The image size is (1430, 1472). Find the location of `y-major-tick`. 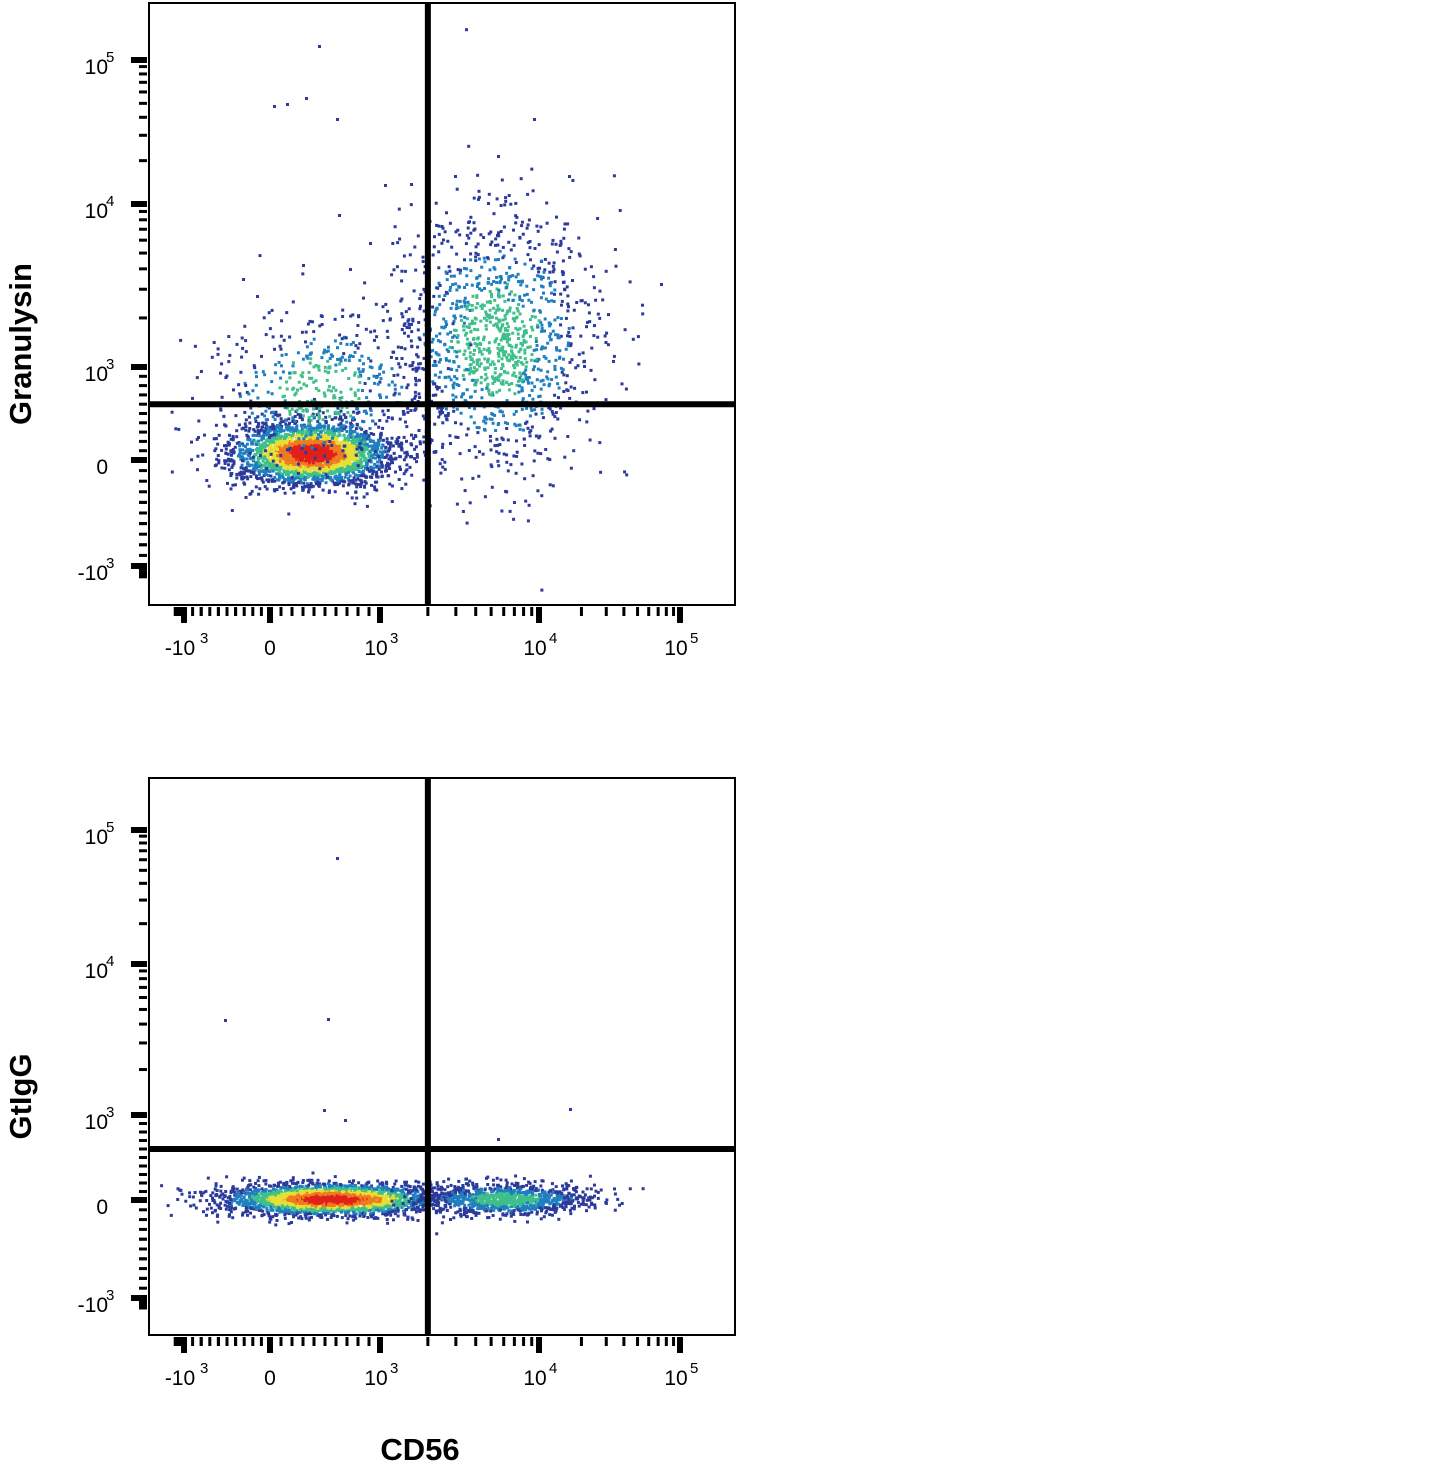

y-major-tick is located at coordinates (139, 204).